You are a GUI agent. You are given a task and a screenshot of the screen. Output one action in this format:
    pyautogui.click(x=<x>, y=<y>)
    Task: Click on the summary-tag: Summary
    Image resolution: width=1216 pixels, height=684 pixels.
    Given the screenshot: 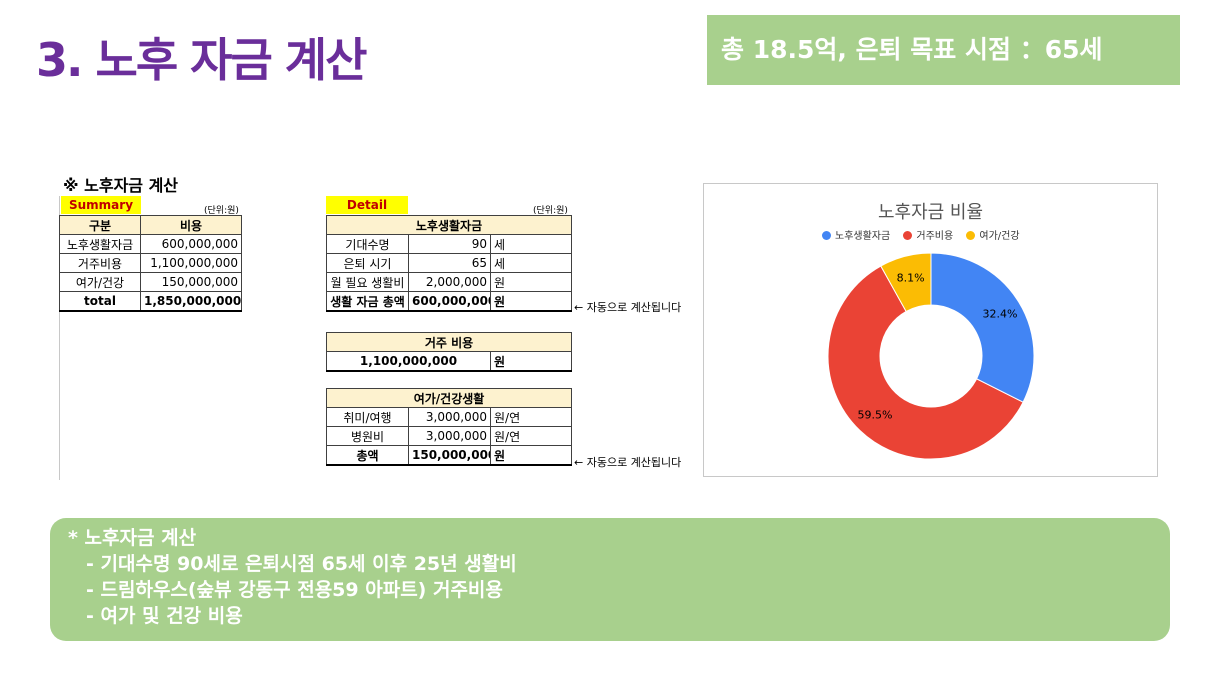 What is the action you would take?
    pyautogui.click(x=101, y=205)
    